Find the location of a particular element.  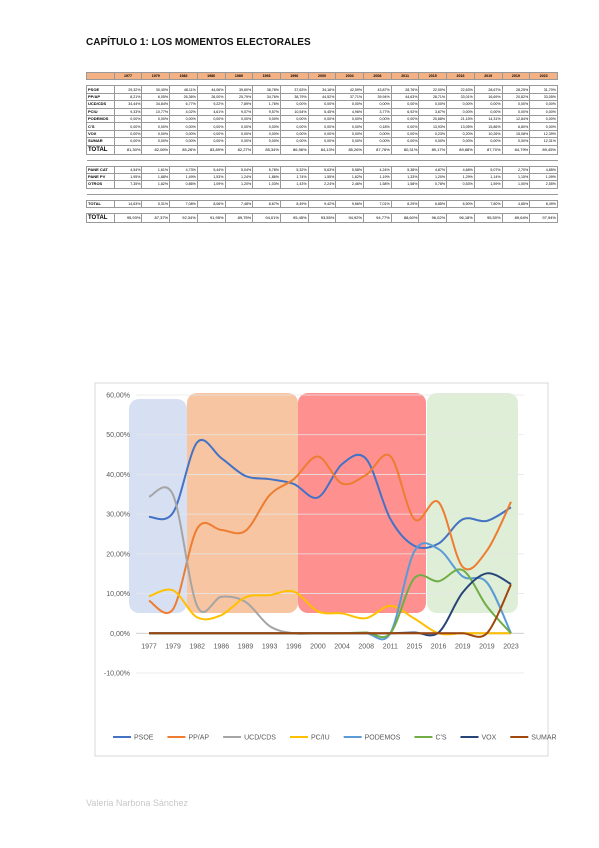

y-tick-label: 0,00% is located at coordinates (120, 634).